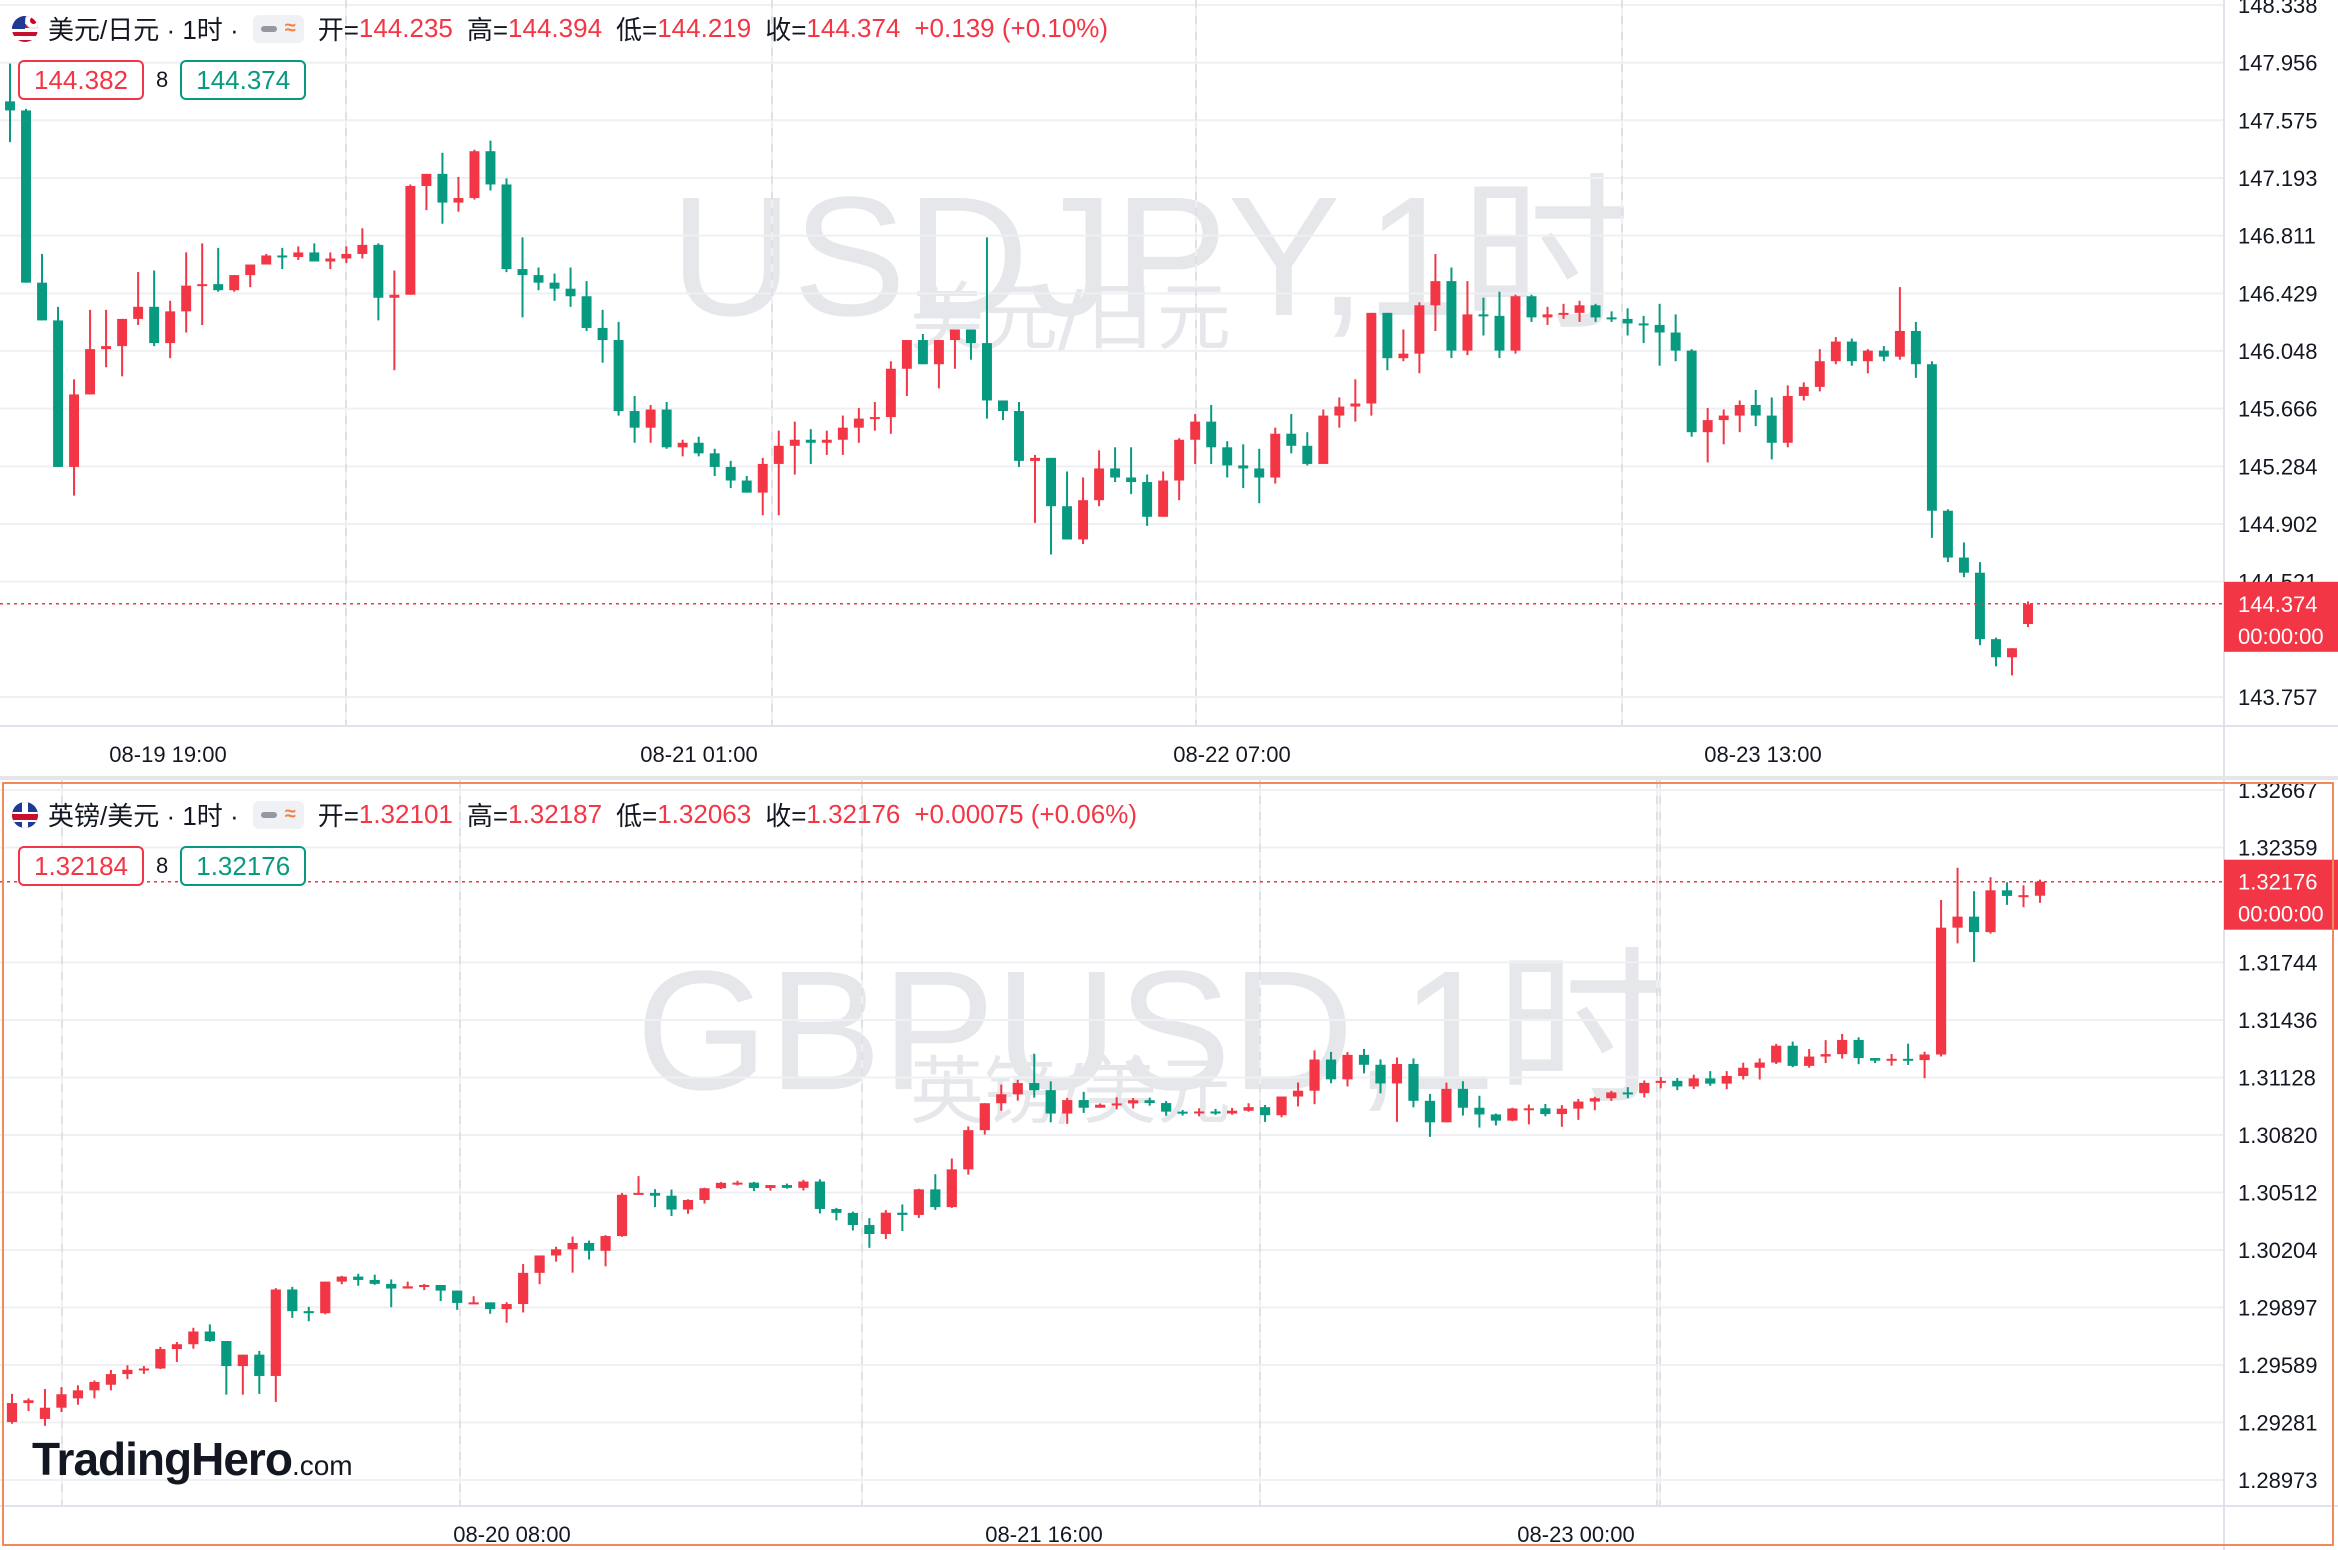  I want to click on close-label: 收=, so click(786, 30).